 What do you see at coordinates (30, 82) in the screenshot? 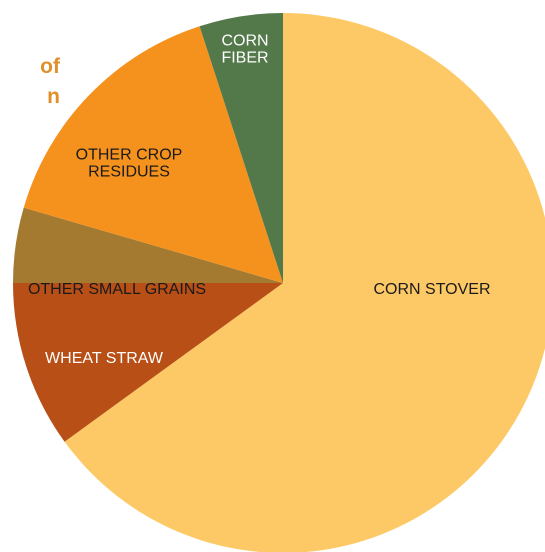
I see `chart-title-fragment: of n` at bounding box center [30, 82].